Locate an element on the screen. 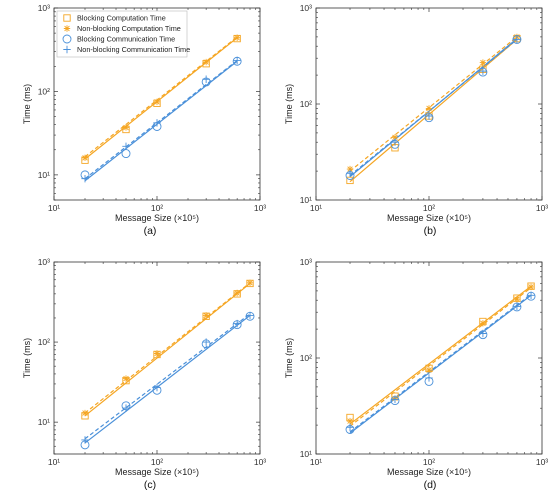 The width and height of the screenshot is (550, 493). panel-c-y-axis-label: Time (ms) is located at coordinates (27, 358).